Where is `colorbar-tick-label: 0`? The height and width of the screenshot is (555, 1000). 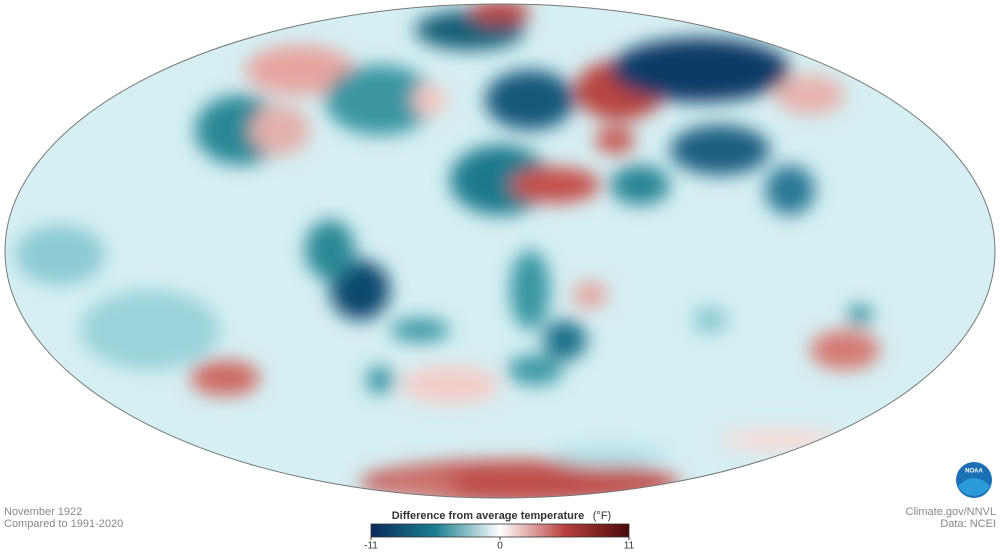 colorbar-tick-label: 0 is located at coordinates (500, 546).